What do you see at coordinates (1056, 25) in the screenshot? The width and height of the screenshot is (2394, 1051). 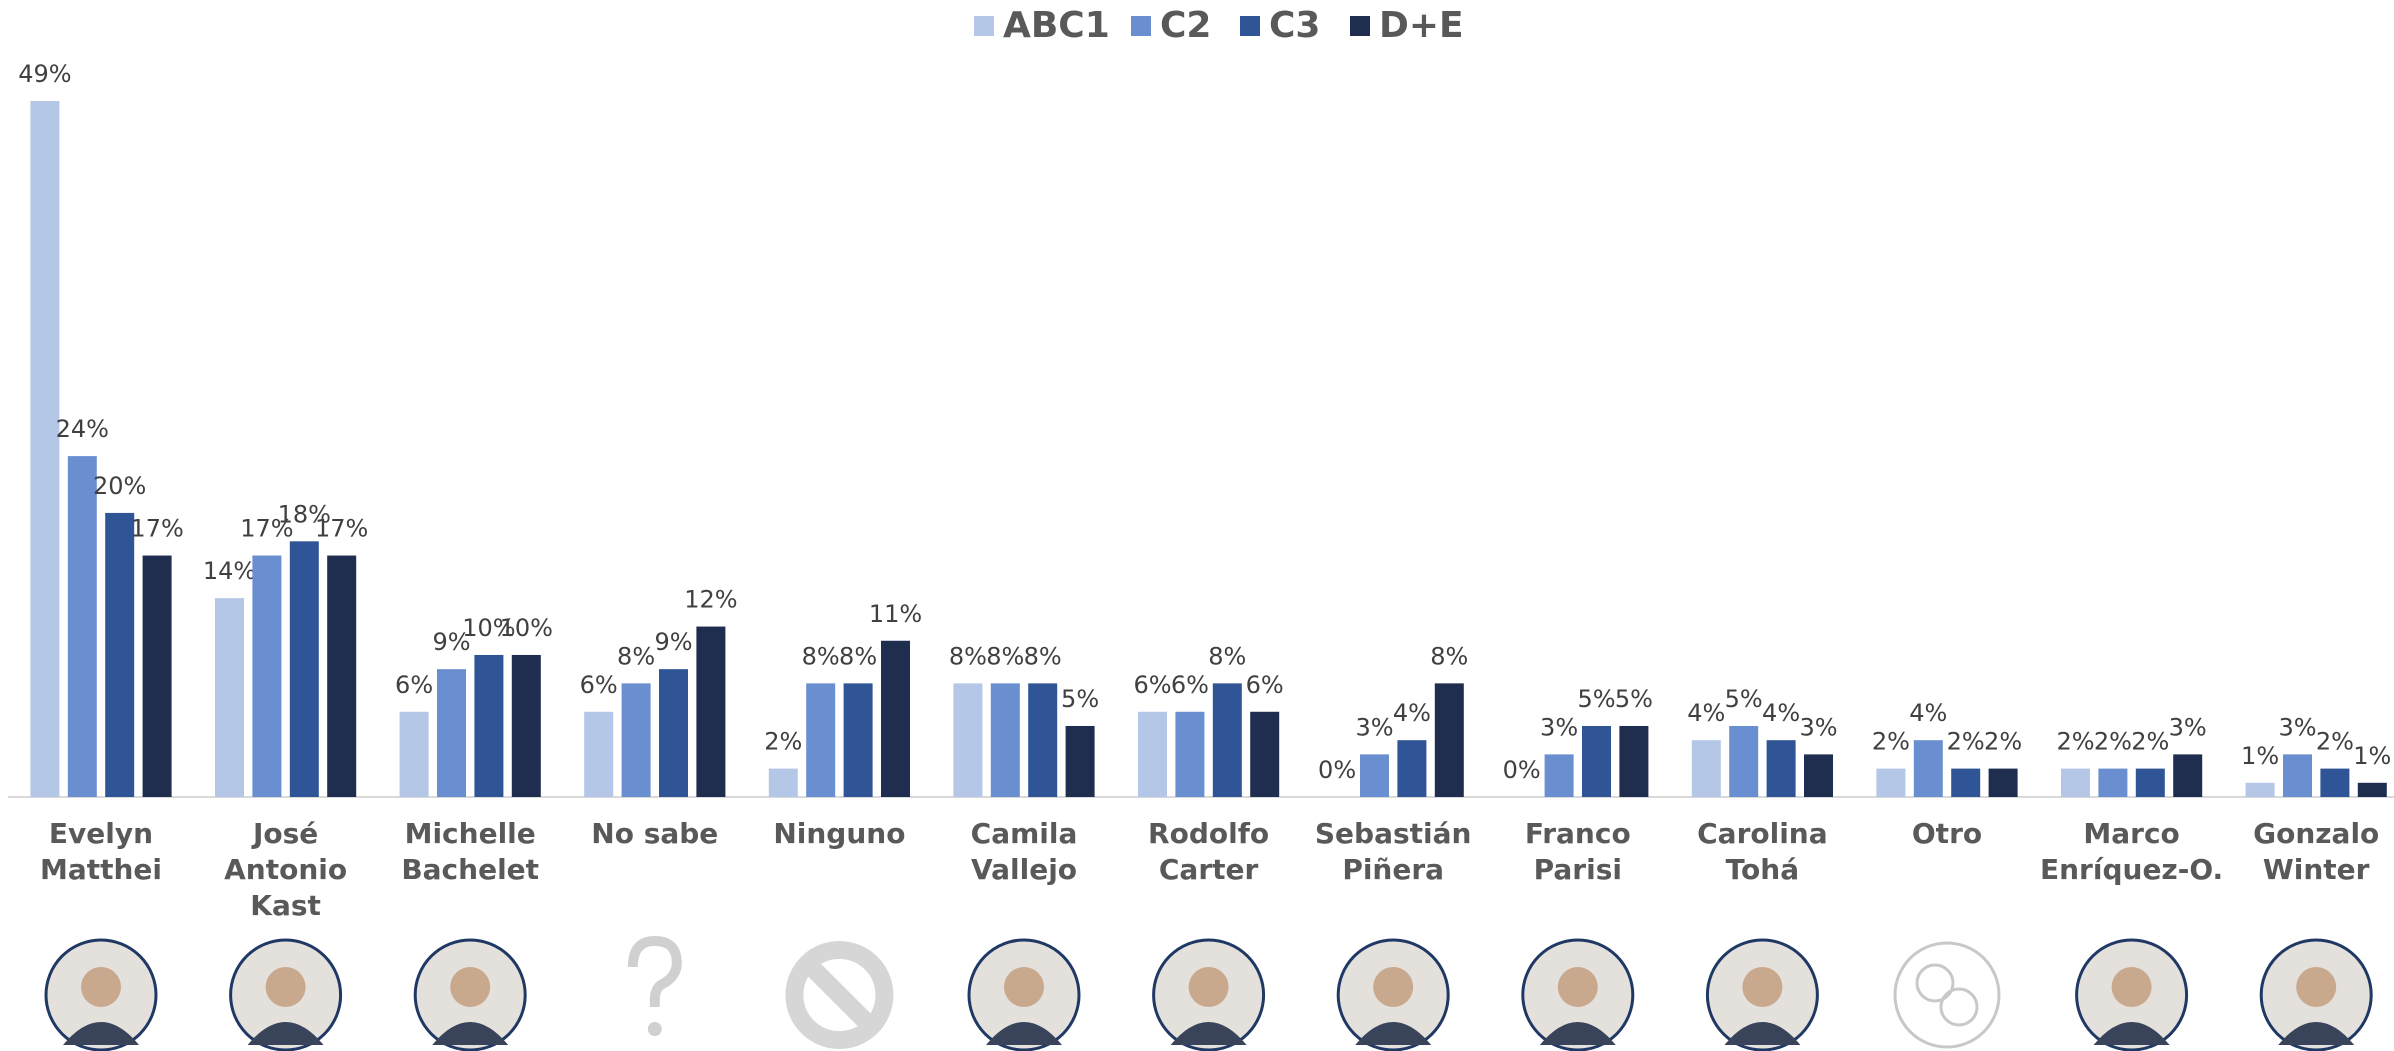 I see `legend-label: ABC1` at bounding box center [1056, 25].